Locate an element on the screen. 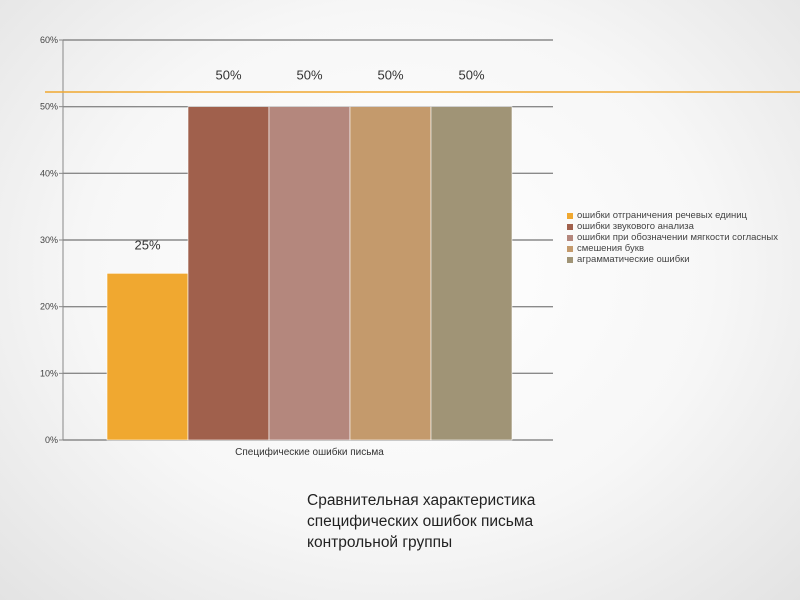  legend-label-3: смешения букв is located at coordinates (610, 248).